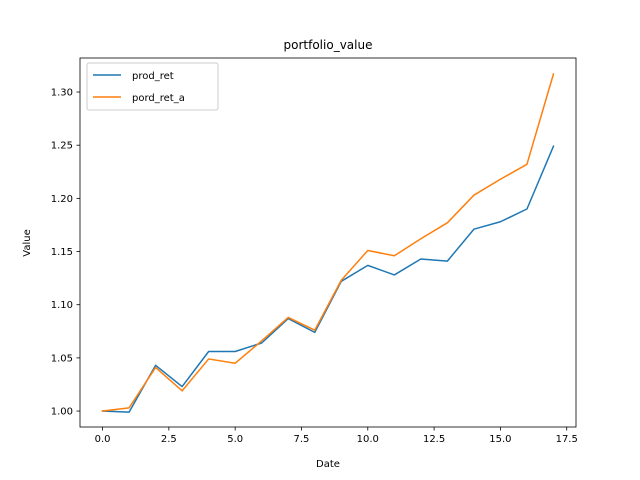 The height and width of the screenshot is (480, 640). I want to click on y-axis-label: Value, so click(27, 242).